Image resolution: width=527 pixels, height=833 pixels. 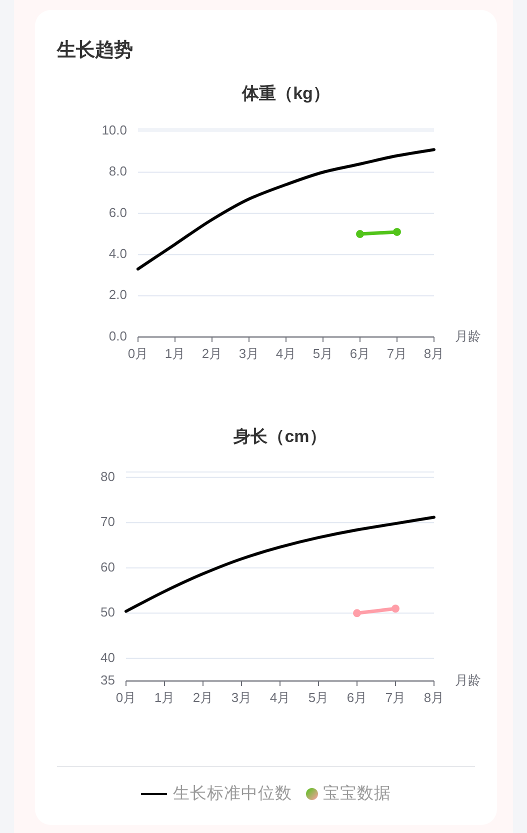 I want to click on y-tick-label: 4.0, so click(x=117, y=254).